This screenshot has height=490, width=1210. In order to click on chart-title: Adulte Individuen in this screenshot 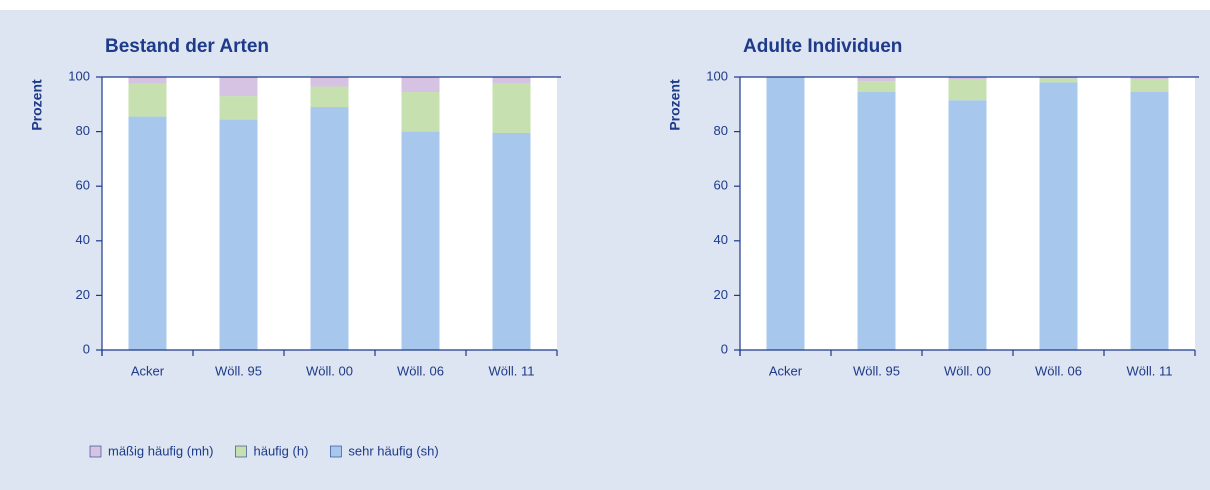, I will do `click(822, 46)`.